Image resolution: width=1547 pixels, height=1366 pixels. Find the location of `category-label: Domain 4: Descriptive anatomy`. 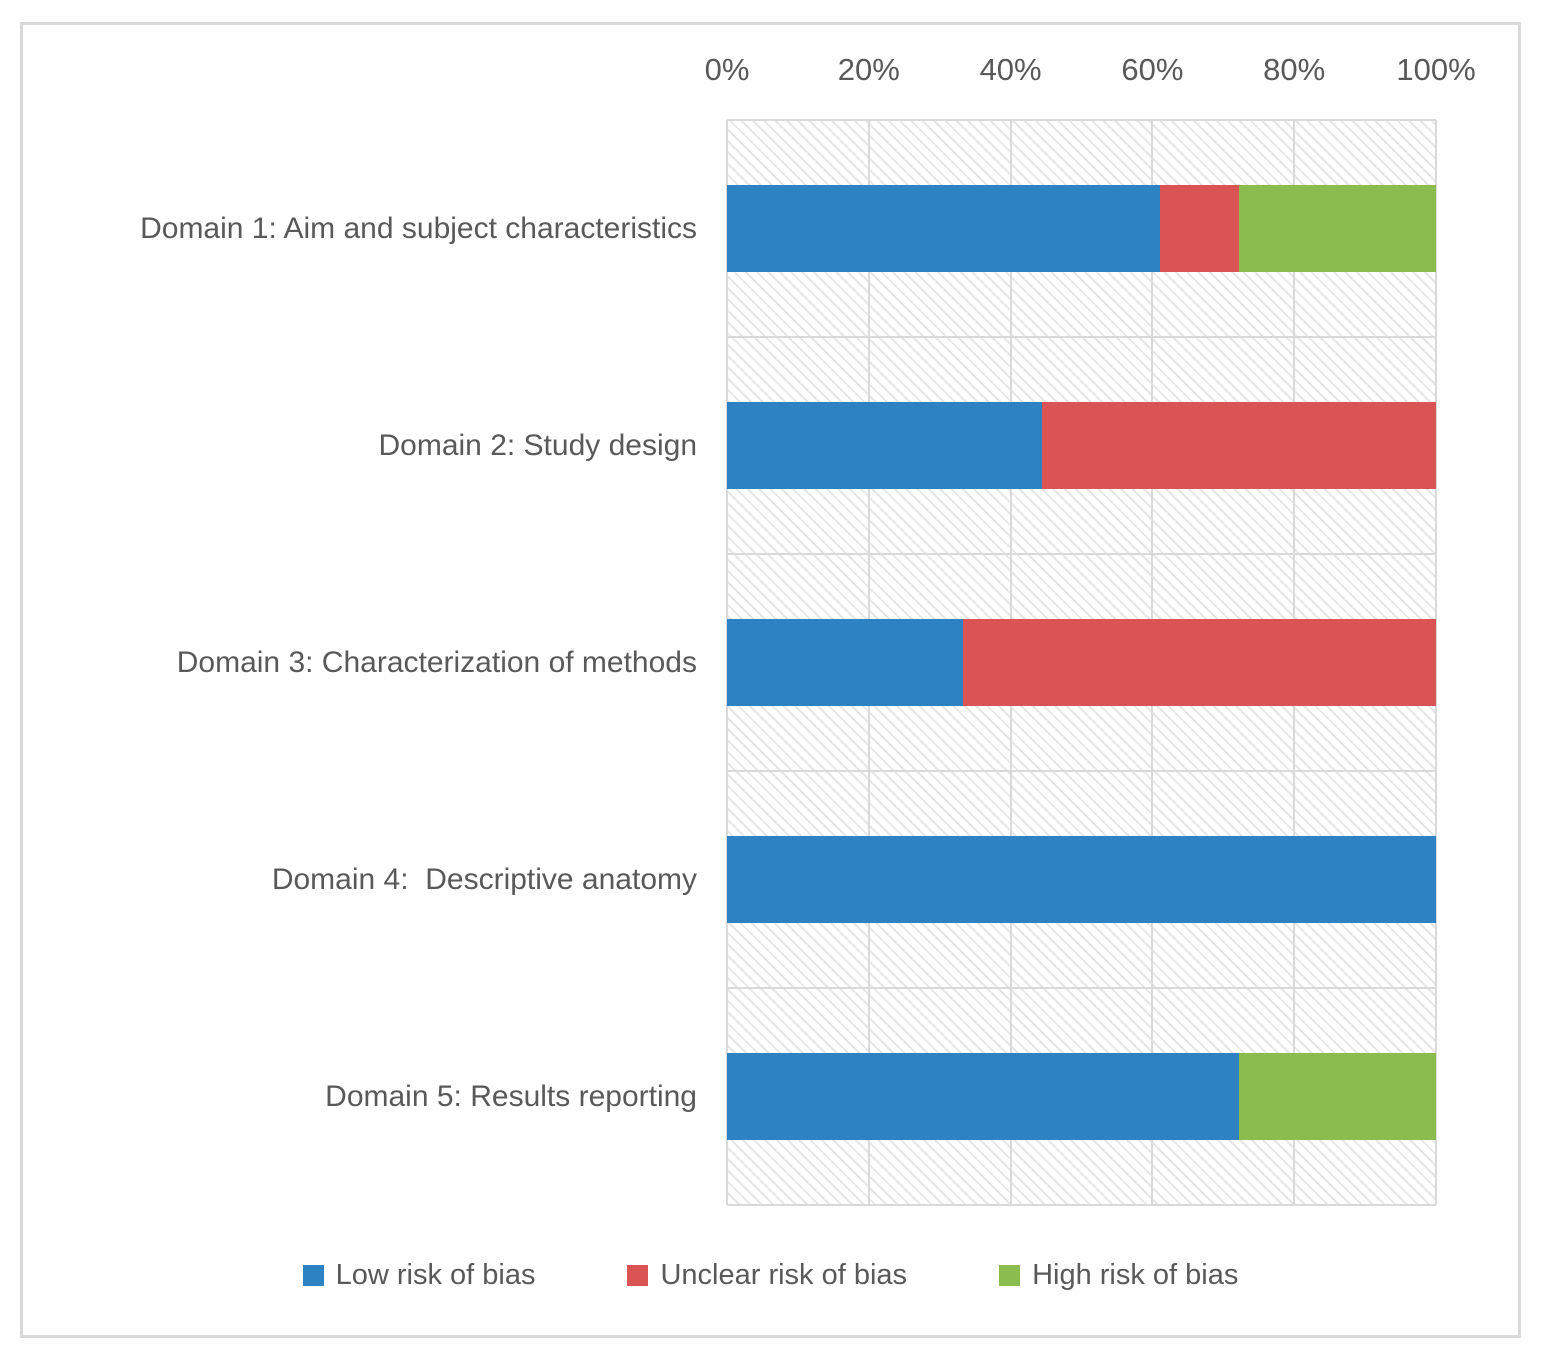

category-label: Domain 4: Descriptive anatomy is located at coordinates (484, 879).